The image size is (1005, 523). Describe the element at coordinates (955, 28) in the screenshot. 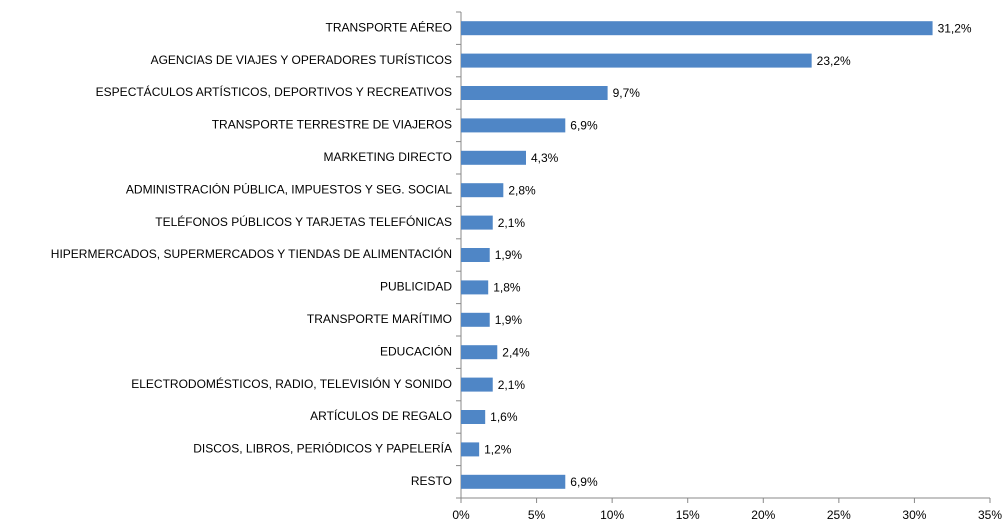

I see `data-label: 31,2%` at that location.